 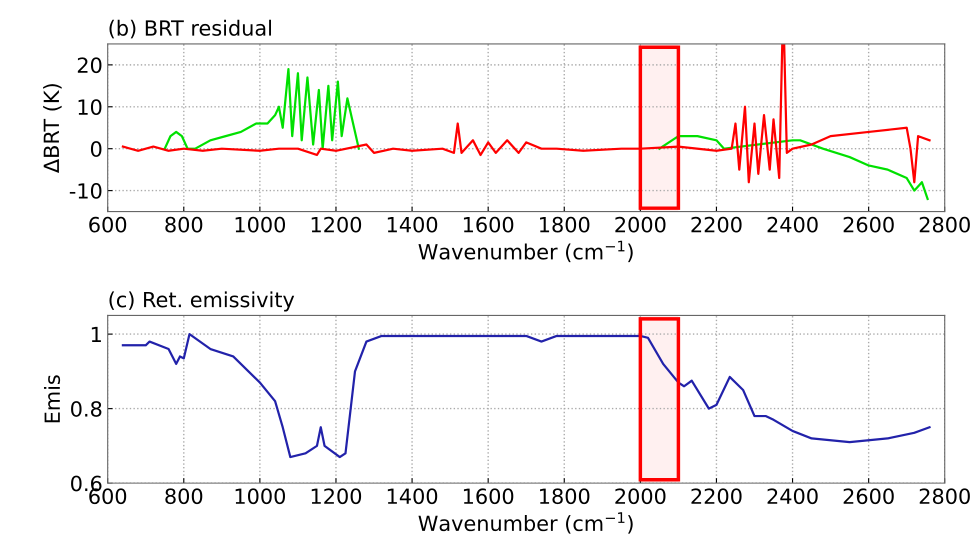 What do you see at coordinates (201, 301) in the screenshot?
I see `chart-title: (c) Ret. emissivity` at bounding box center [201, 301].